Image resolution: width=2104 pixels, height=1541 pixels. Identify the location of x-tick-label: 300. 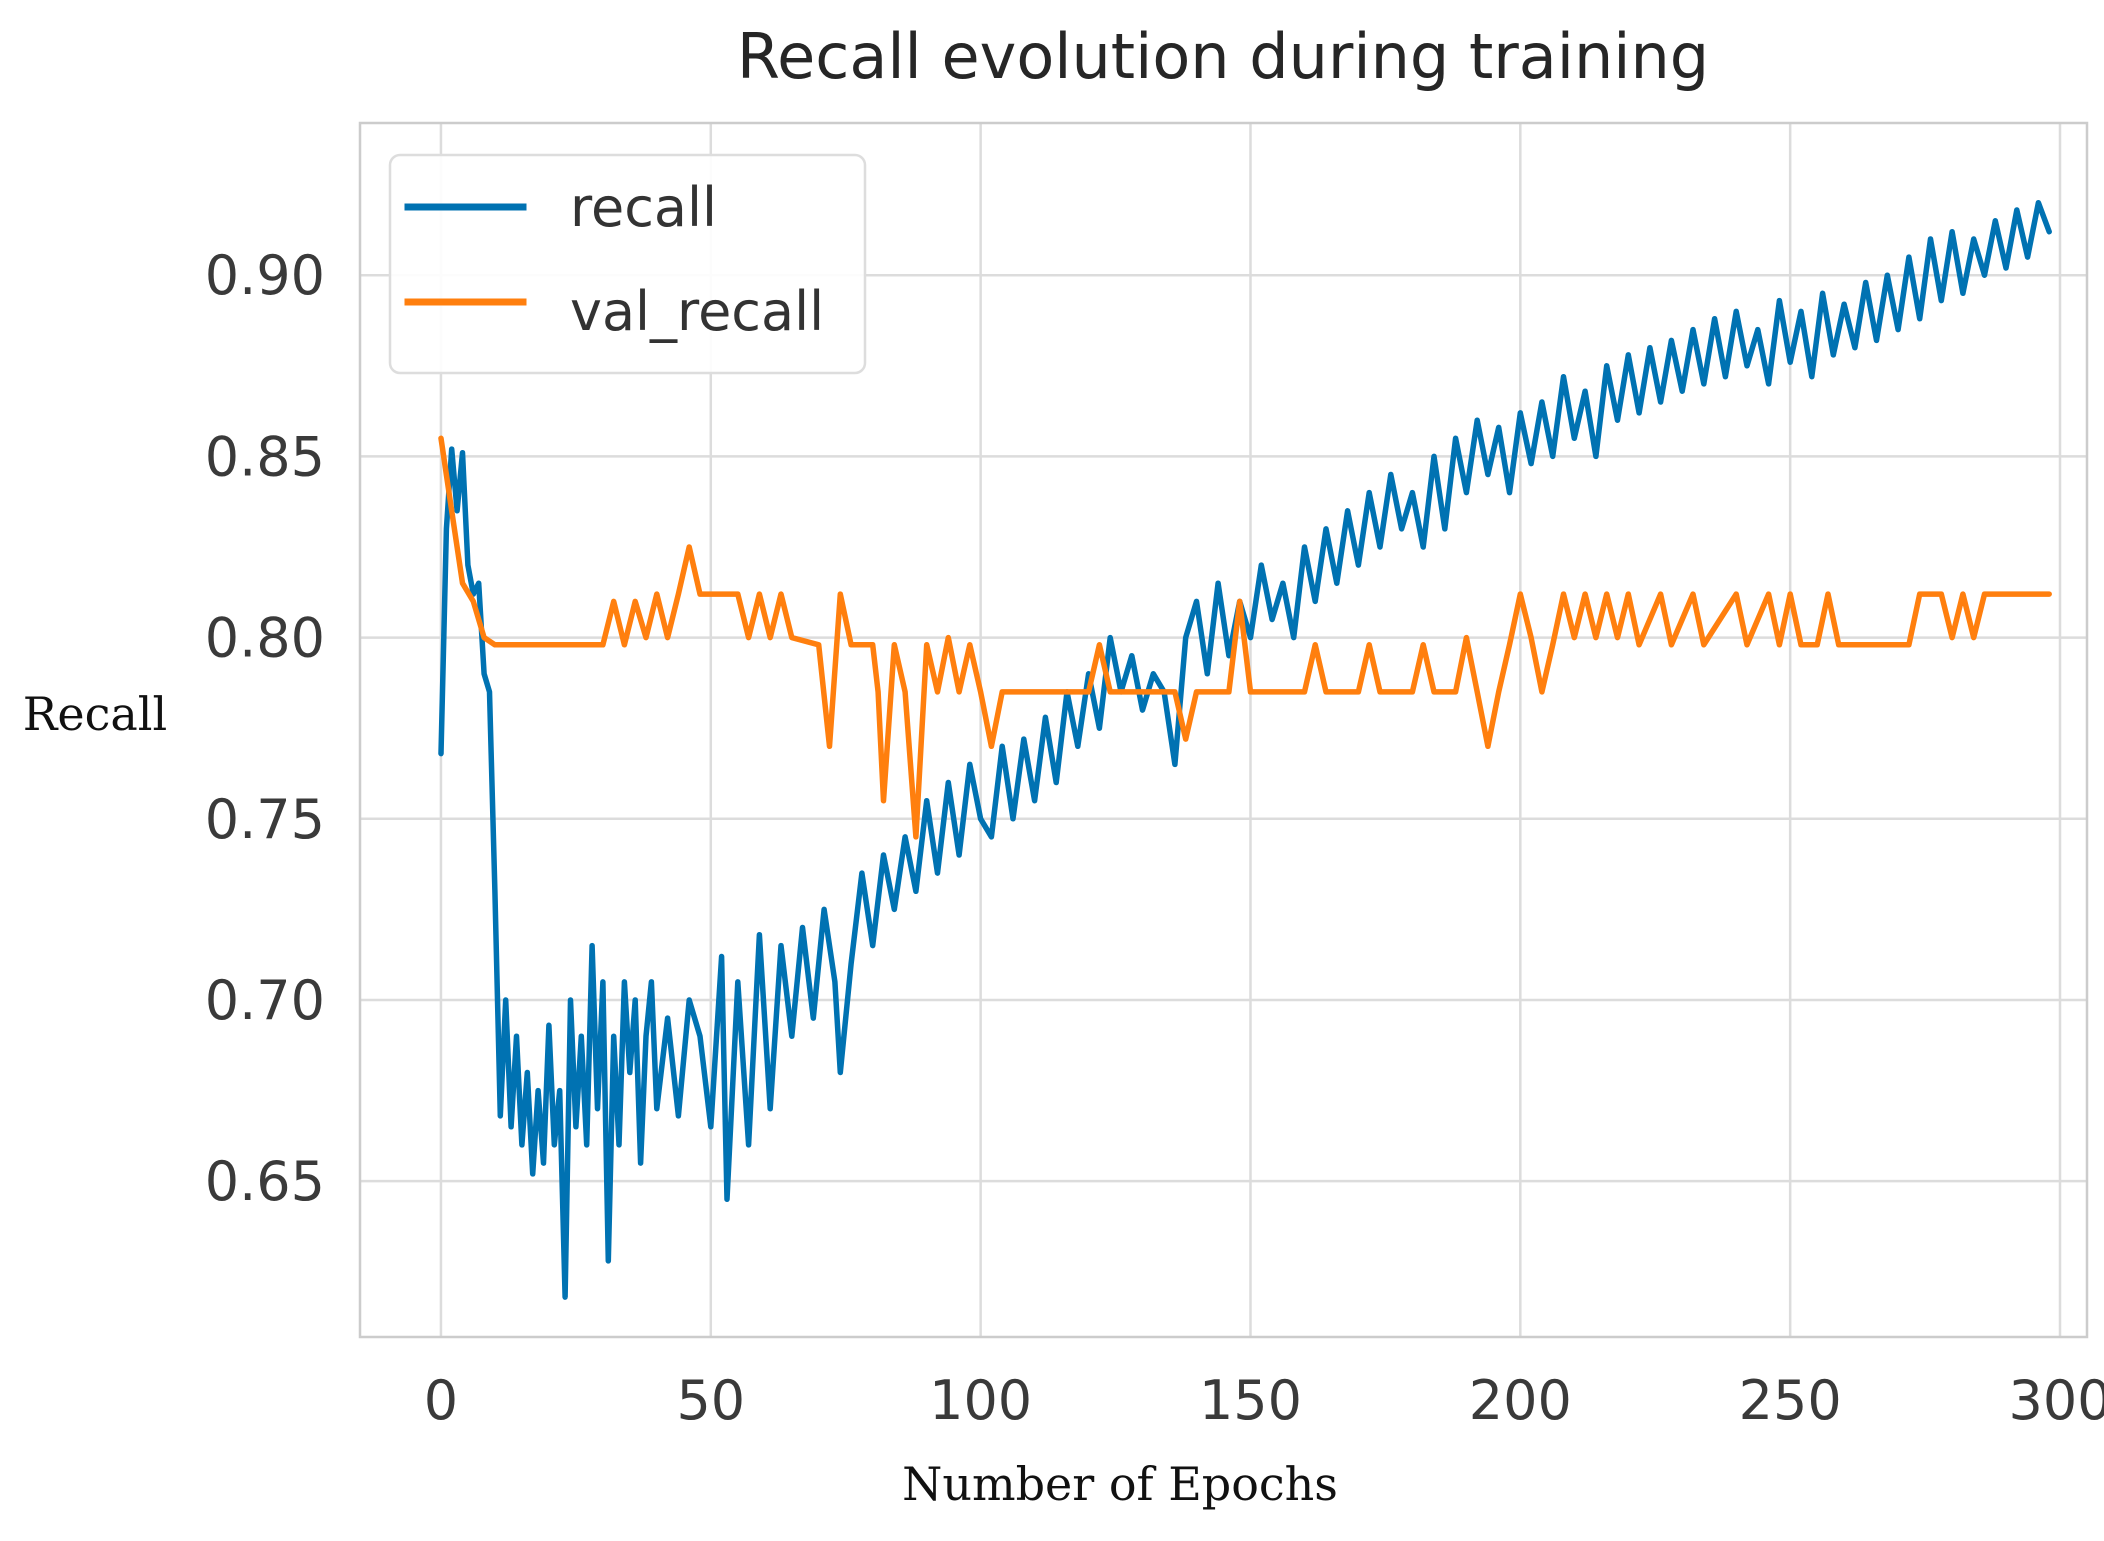
(2056, 1400).